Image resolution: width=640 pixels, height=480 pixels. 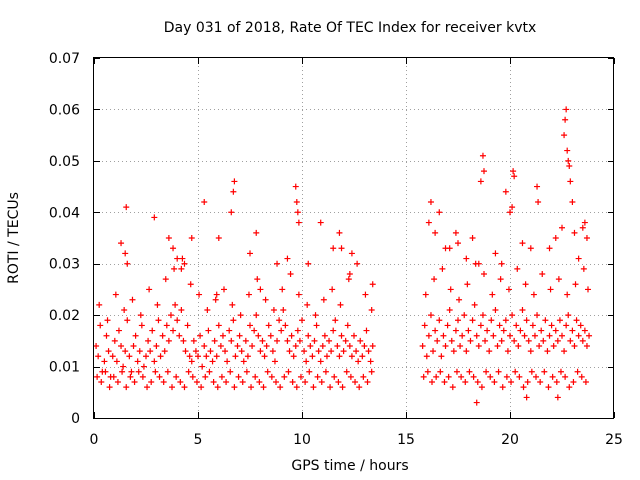 I want to click on x-tick-labels: 0 5 10 15 20 25, so click(x=356, y=440).